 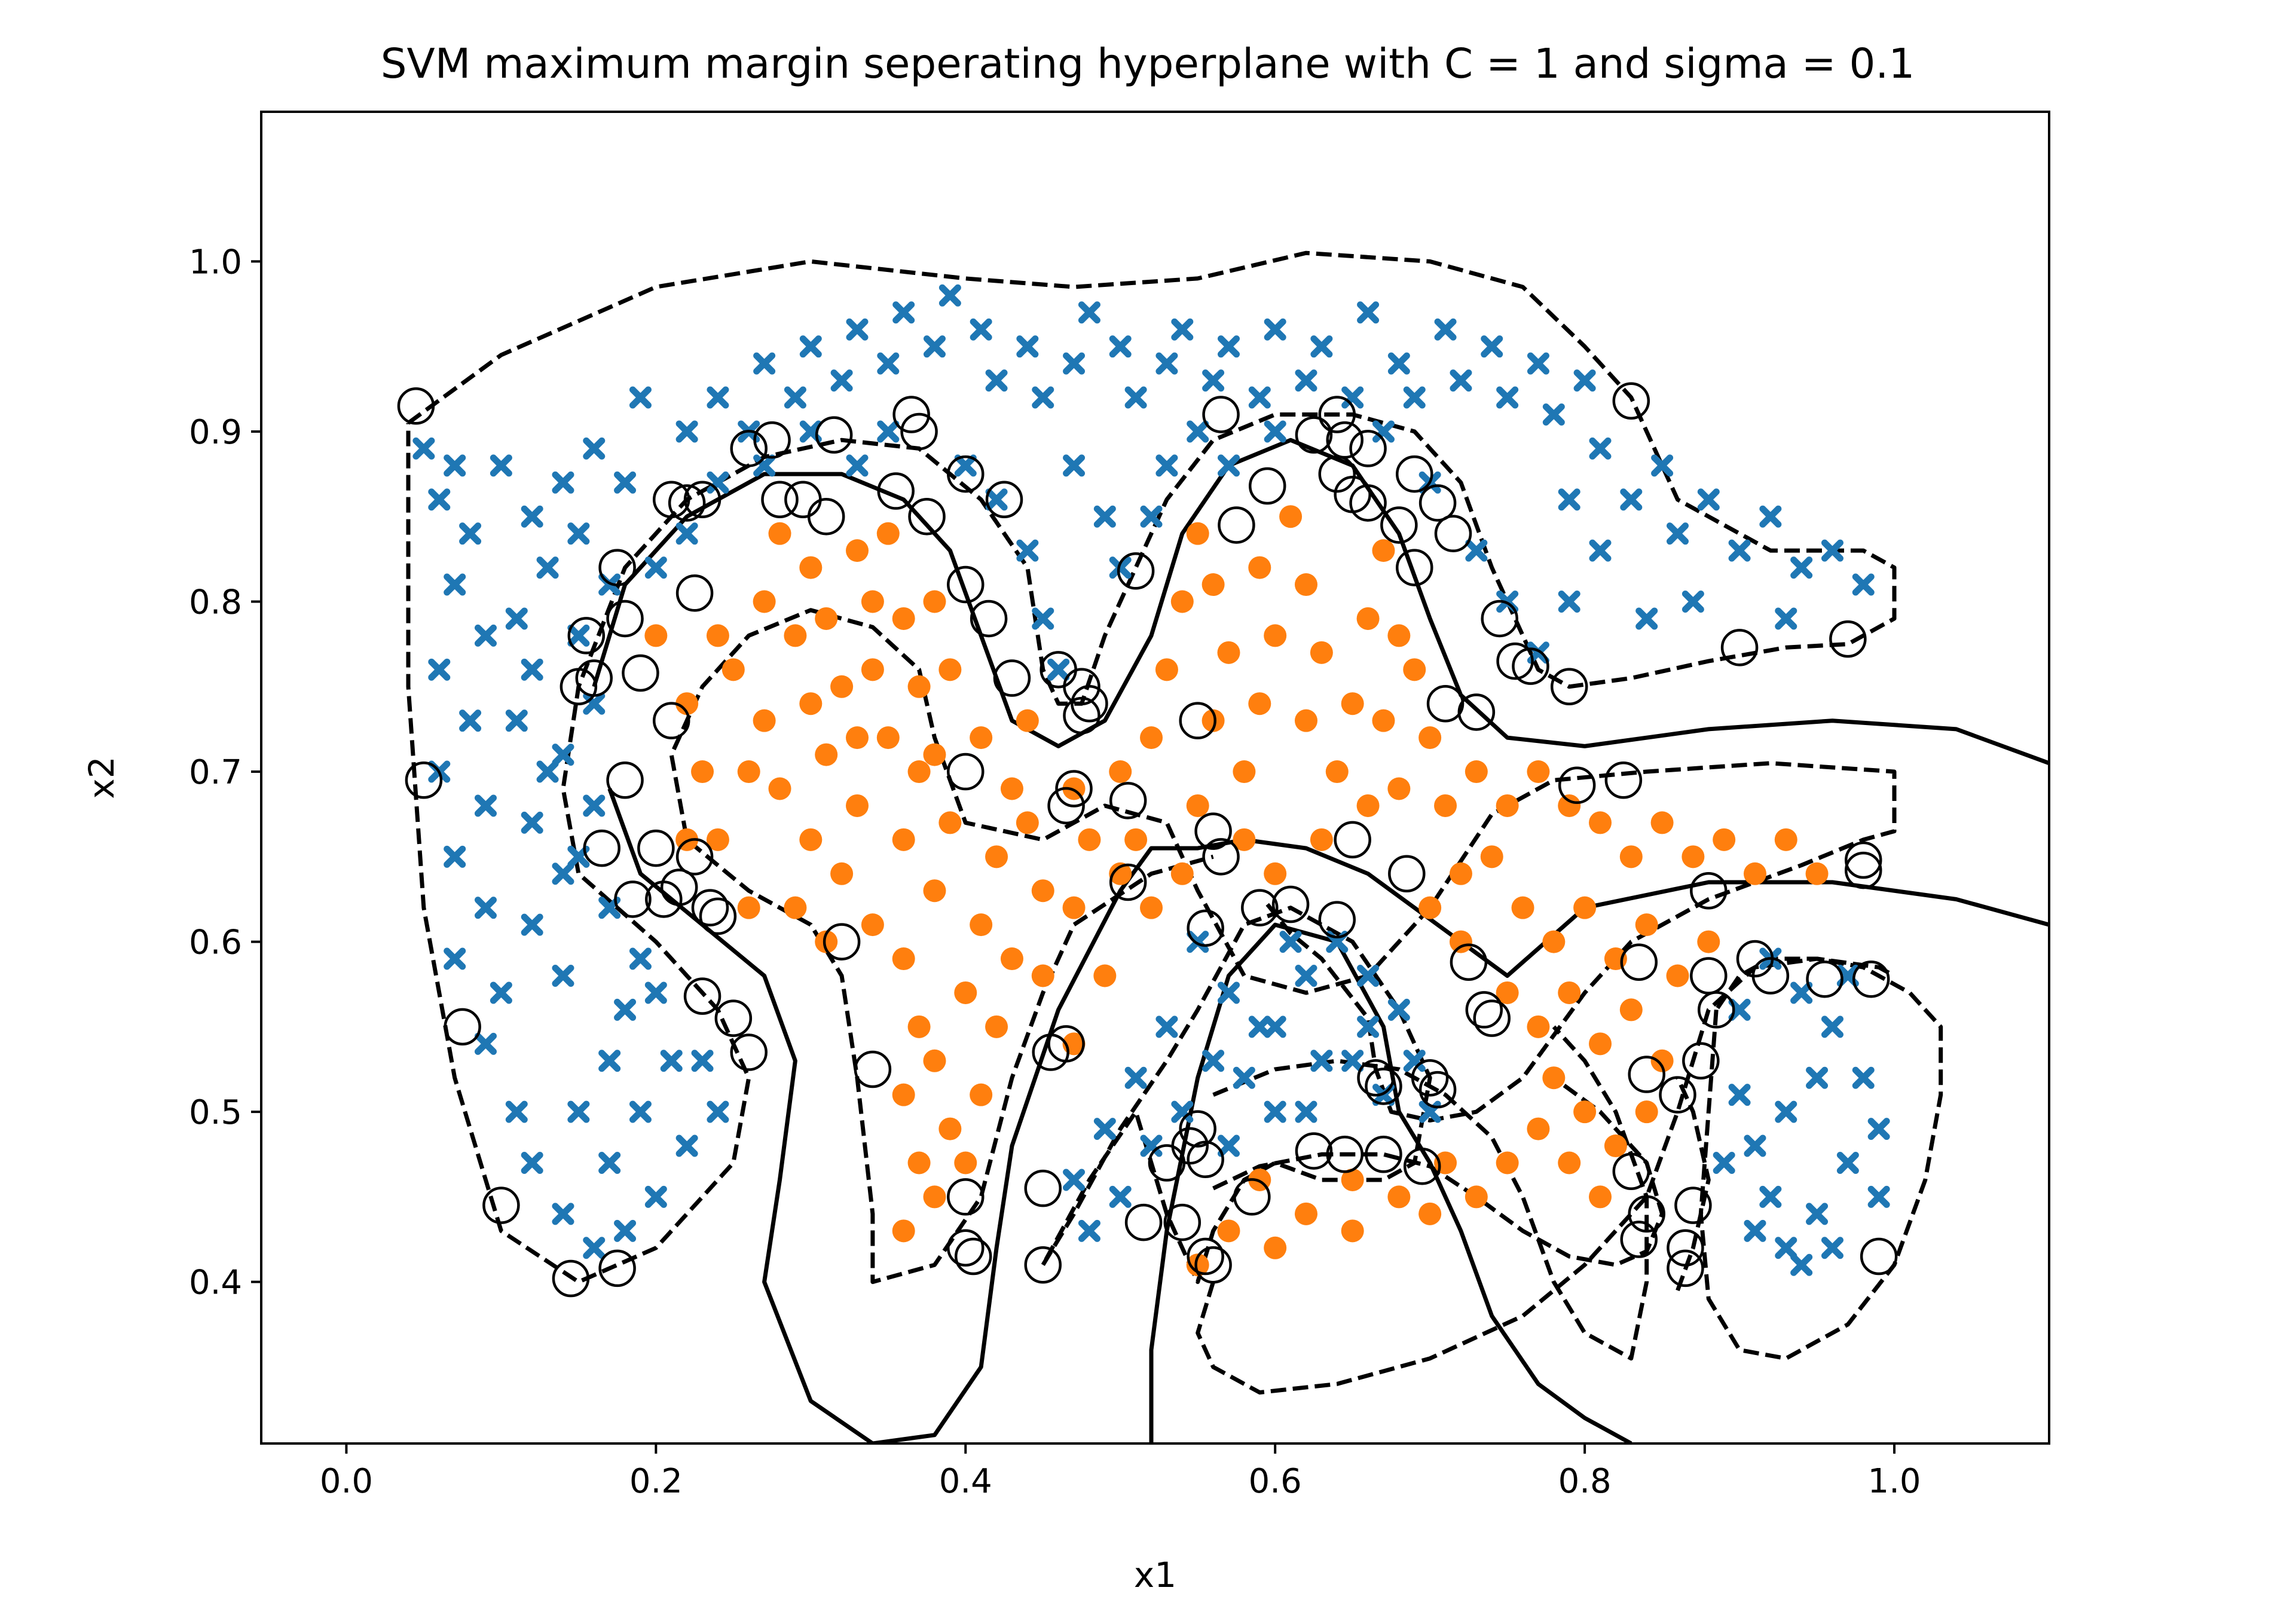 I want to click on x-tick-label-0: 0.0, so click(x=346, y=1481).